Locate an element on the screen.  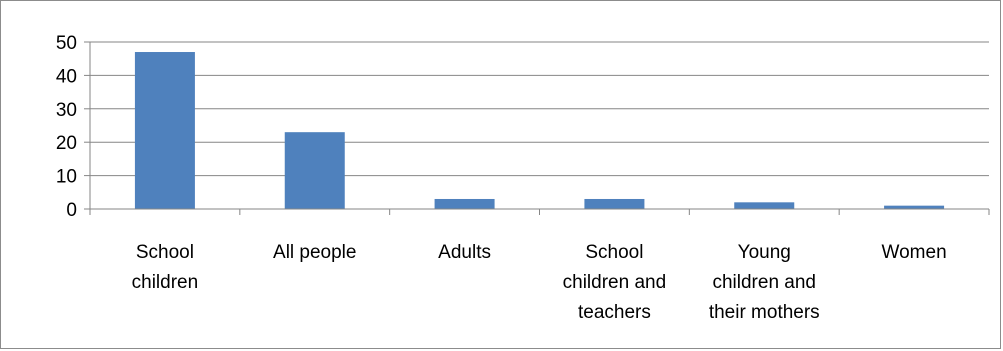
category-label: Women is located at coordinates (914, 252).